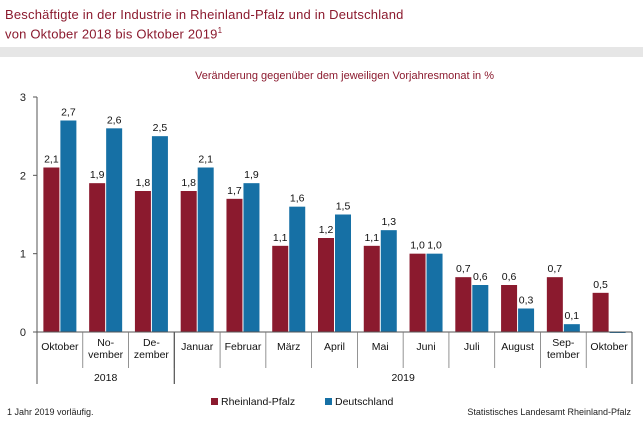 Image resolution: width=643 pixels, height=422 pixels. I want to click on source-note: Statistisches Landesamt Rheinland-Pfalz, so click(549, 412).